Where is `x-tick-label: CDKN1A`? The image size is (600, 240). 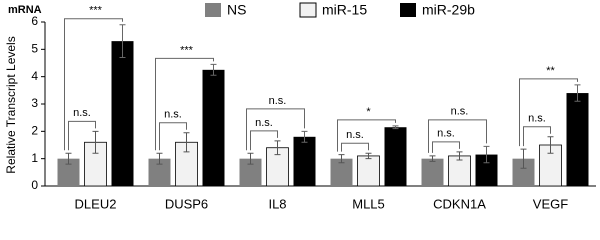
x-tick-label: CDKN1A is located at coordinates (459, 203).